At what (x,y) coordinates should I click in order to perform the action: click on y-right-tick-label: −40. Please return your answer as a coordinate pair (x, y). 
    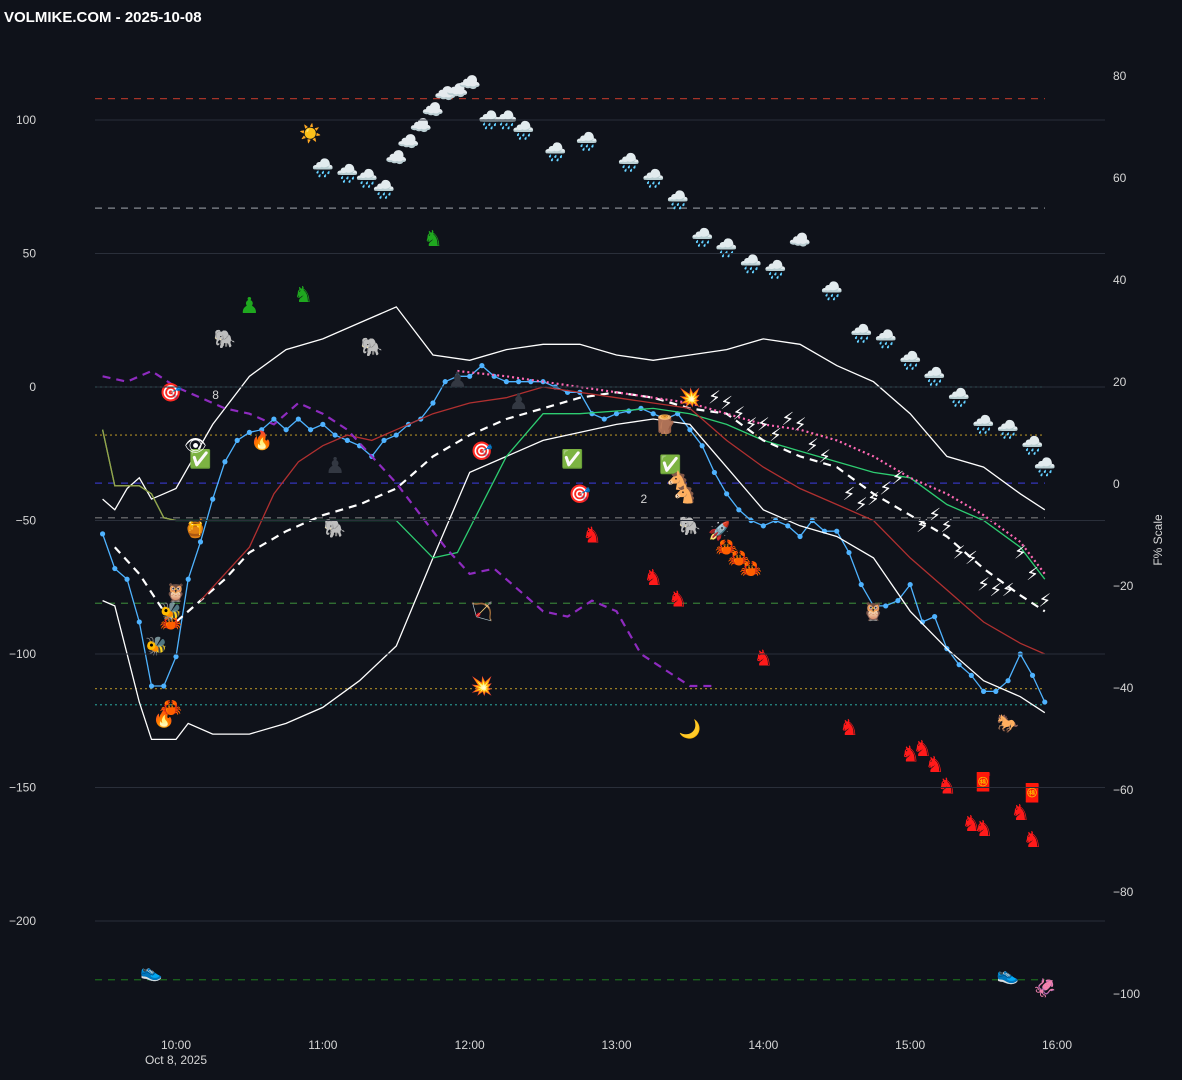
    Looking at the image, I should click on (1123, 688).